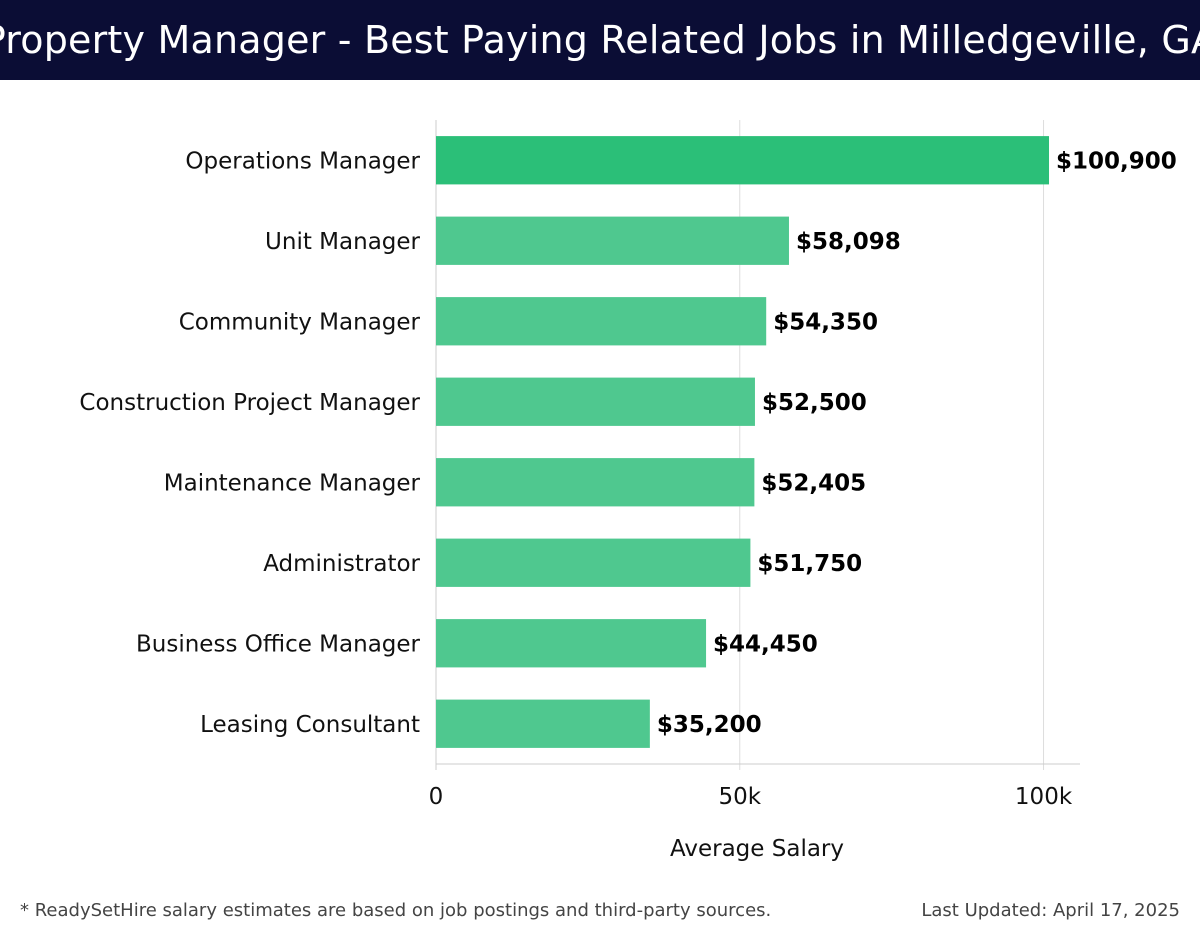 This screenshot has width=1200, height=940. What do you see at coordinates (813, 483) in the screenshot?
I see `value-label: $52,405` at bounding box center [813, 483].